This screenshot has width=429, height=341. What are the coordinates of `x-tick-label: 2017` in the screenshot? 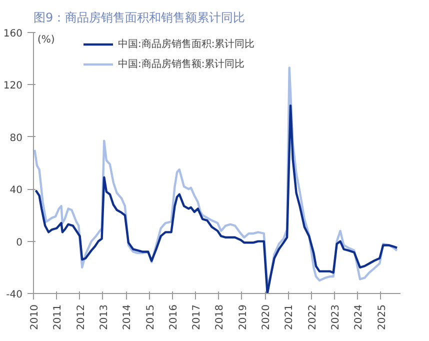 It's located at (197, 317).